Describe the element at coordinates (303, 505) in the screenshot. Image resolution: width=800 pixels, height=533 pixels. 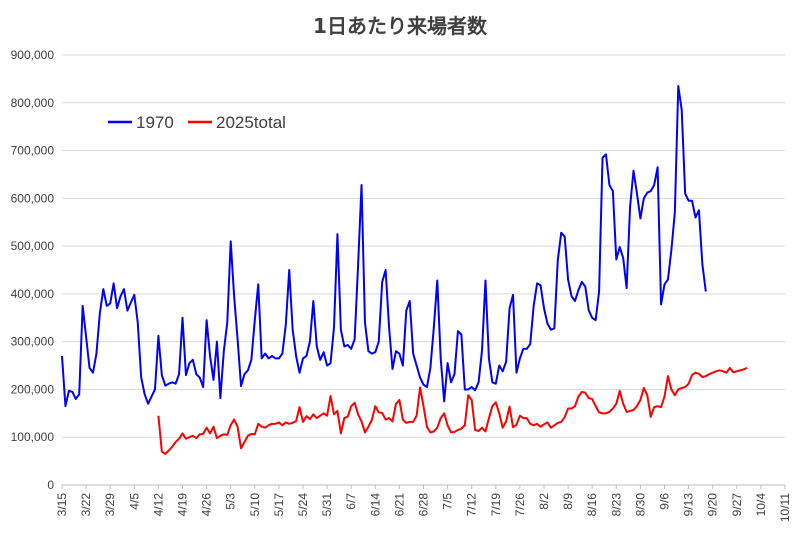
I see `x-tick-label: 5/24` at that location.